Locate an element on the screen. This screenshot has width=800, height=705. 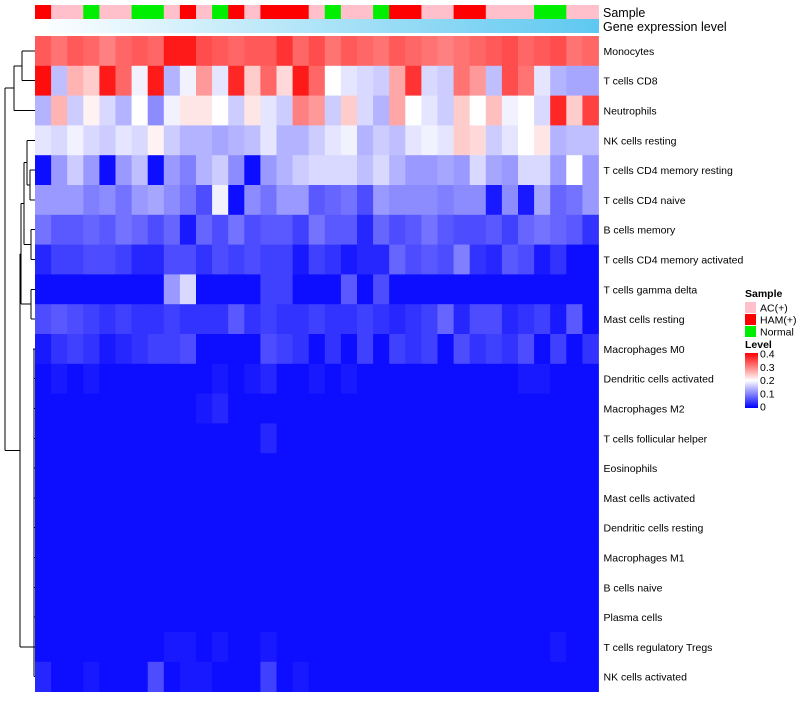
row-label: Dendritic cells activated is located at coordinates (659, 380).